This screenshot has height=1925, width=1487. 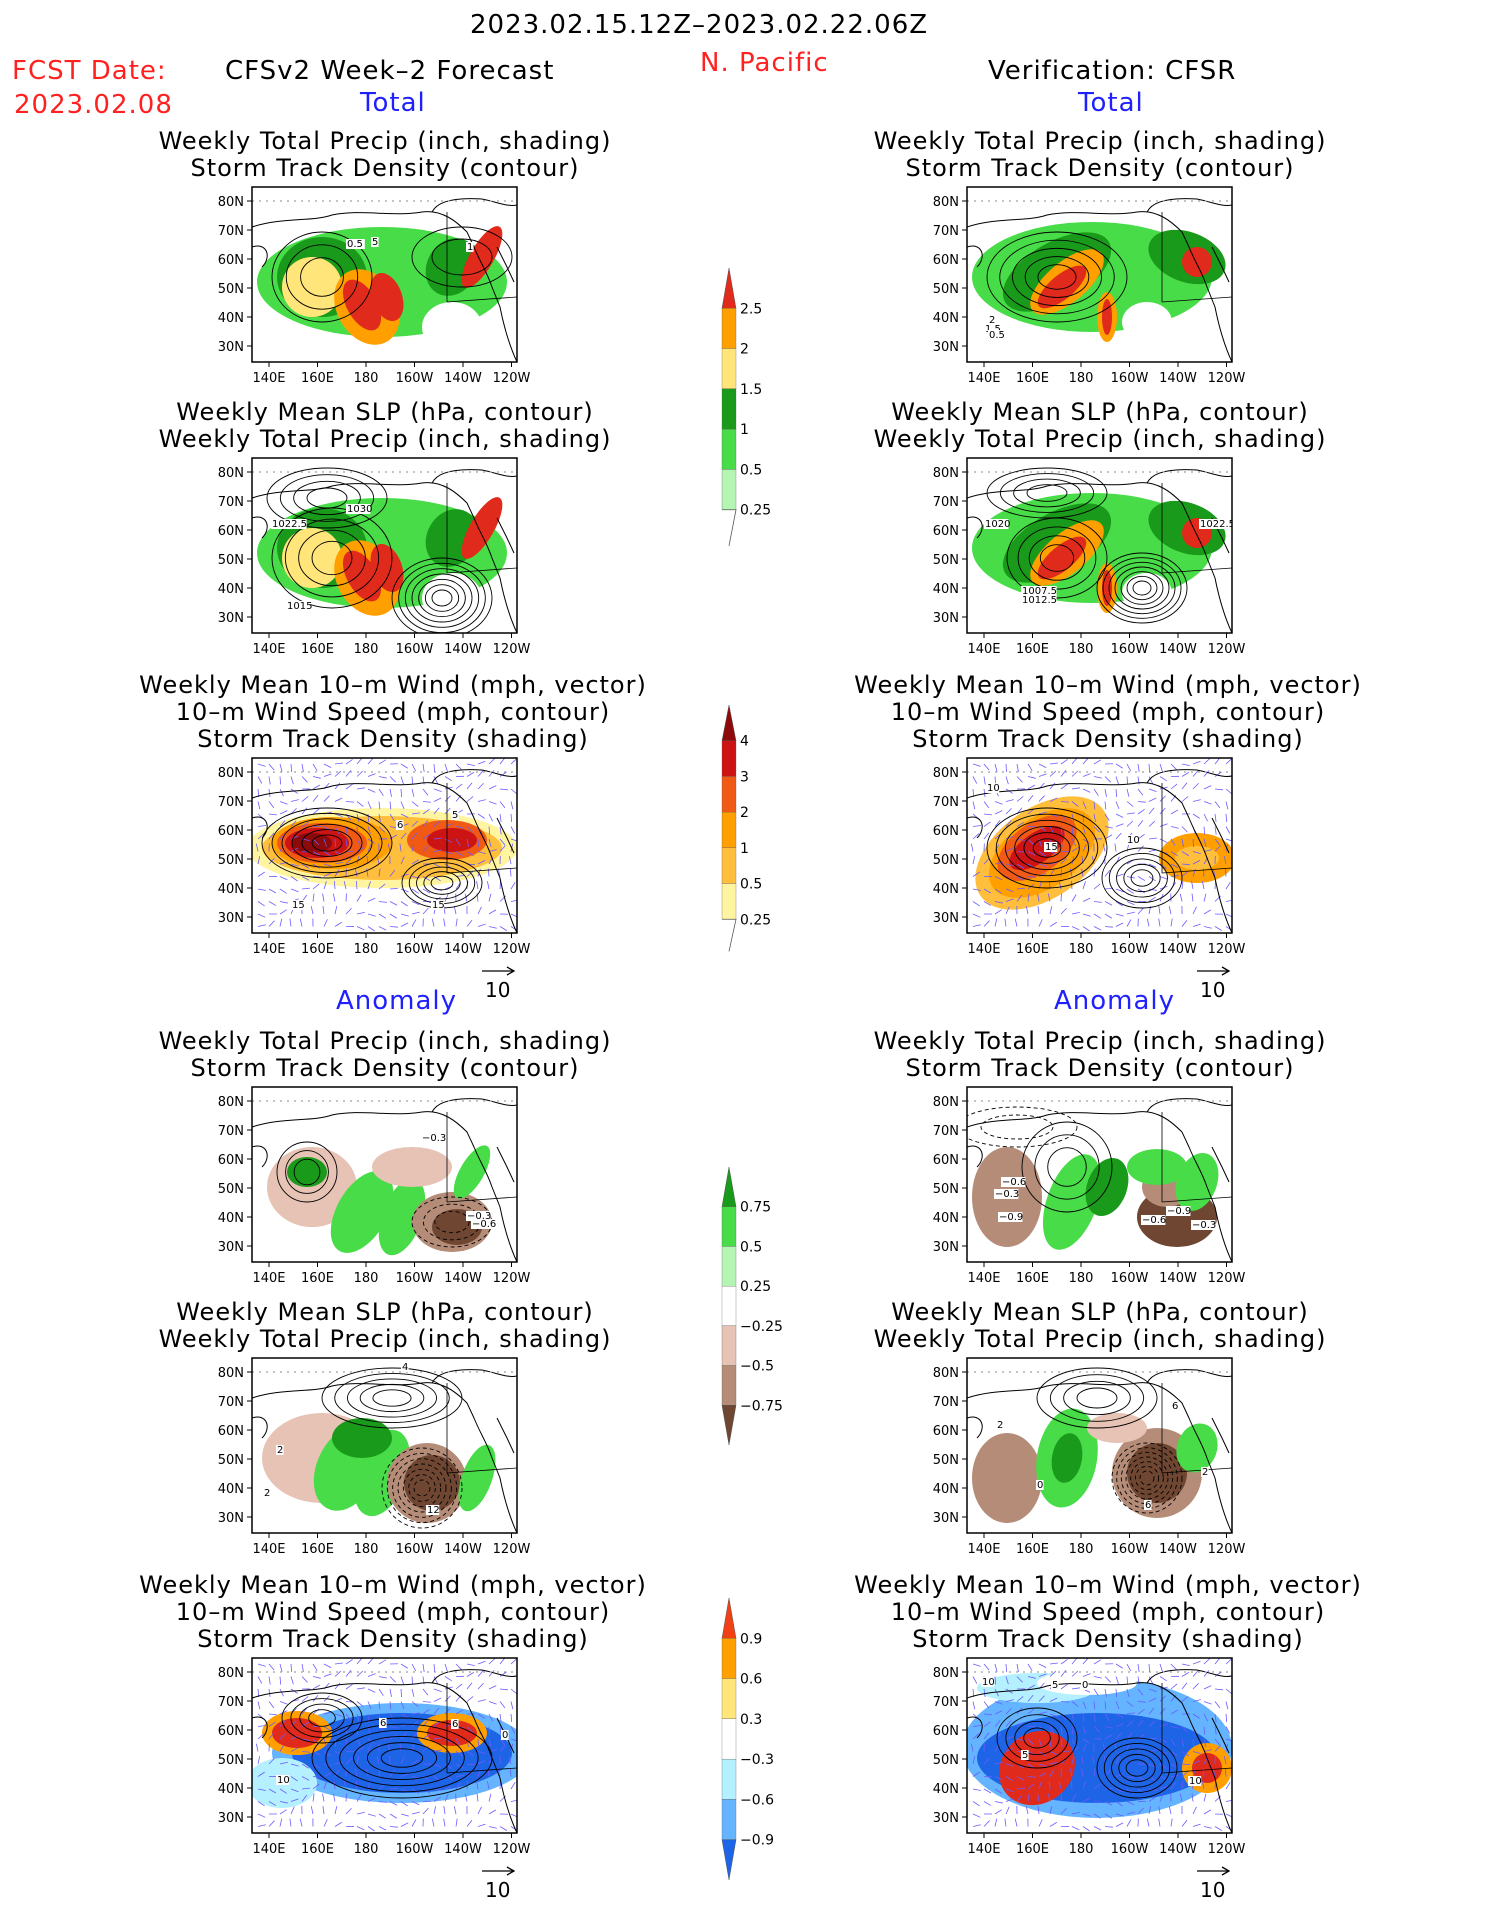 What do you see at coordinates (988, 1682) in the screenshot?
I see `contour-label: 10` at bounding box center [988, 1682].